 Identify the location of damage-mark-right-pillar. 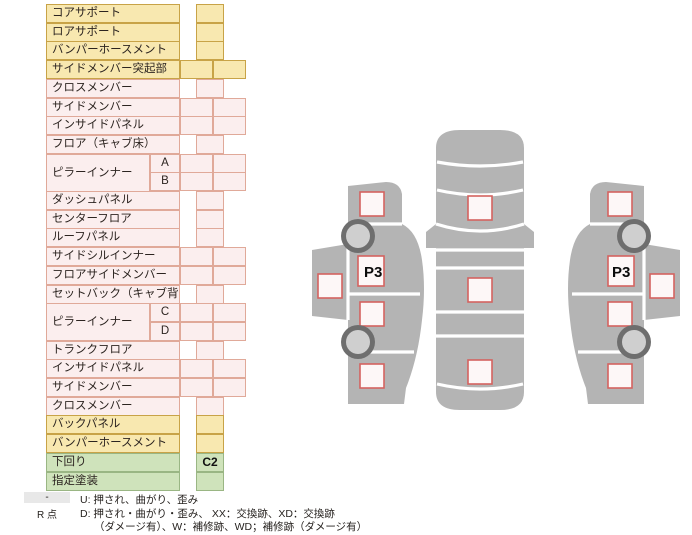
(621, 271).